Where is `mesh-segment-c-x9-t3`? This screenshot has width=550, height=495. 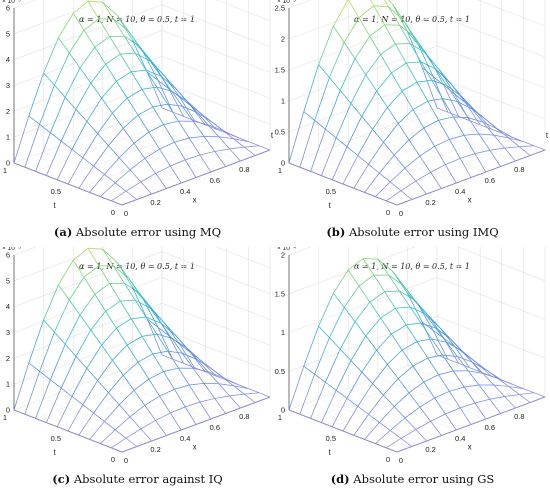
mesh-segment-c-x9-t3 is located at coordinates (217, 373).